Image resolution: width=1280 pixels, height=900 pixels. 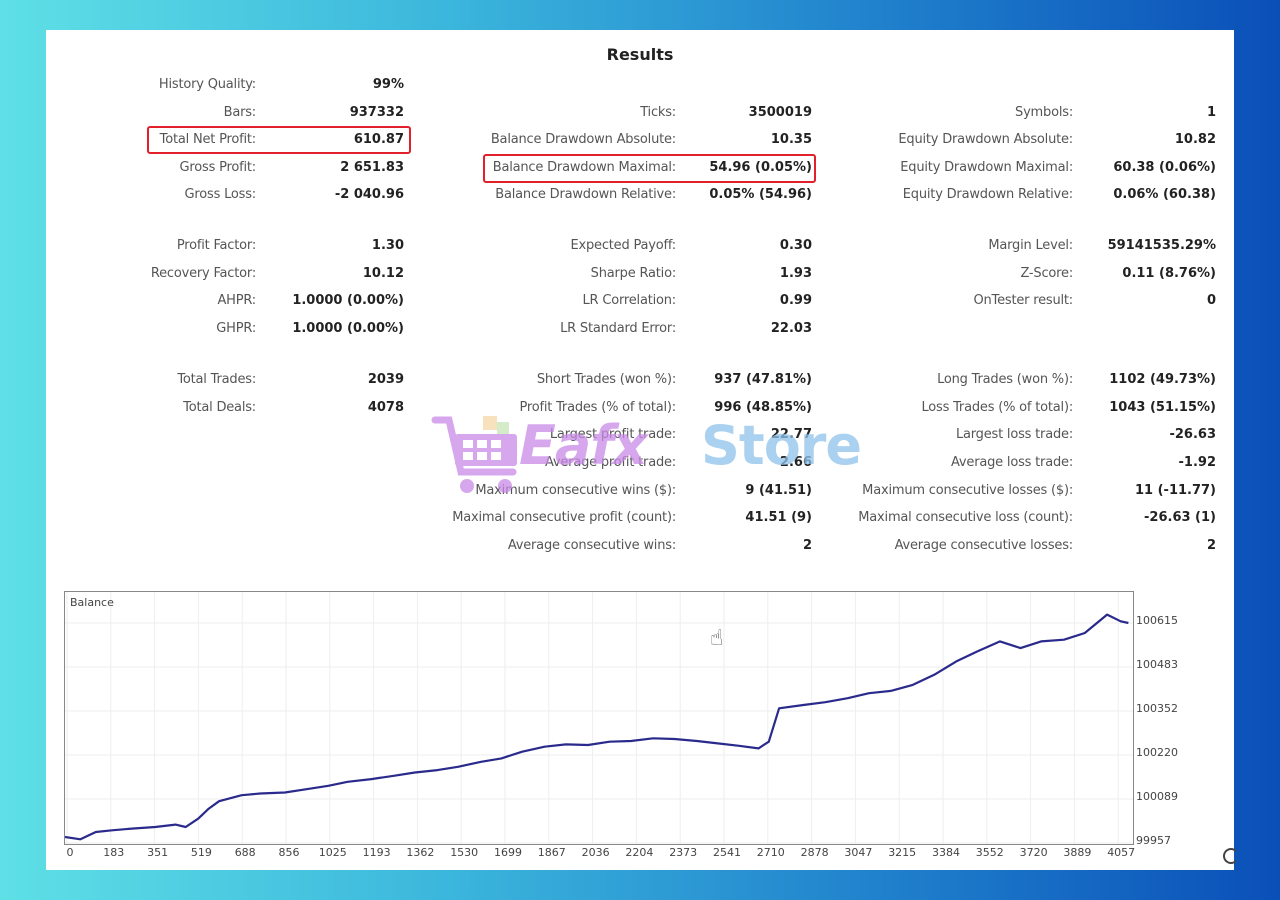 What do you see at coordinates (795, 462) in the screenshot?
I see `stat-value: 2.66` at bounding box center [795, 462].